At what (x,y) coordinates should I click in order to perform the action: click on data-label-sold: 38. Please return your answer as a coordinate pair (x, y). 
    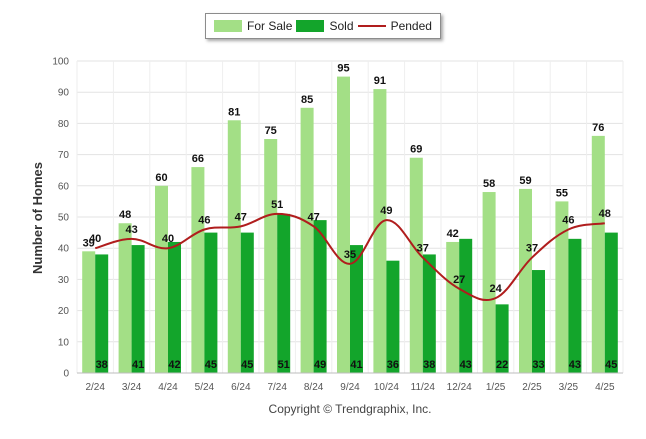
    Looking at the image, I should click on (102, 365).